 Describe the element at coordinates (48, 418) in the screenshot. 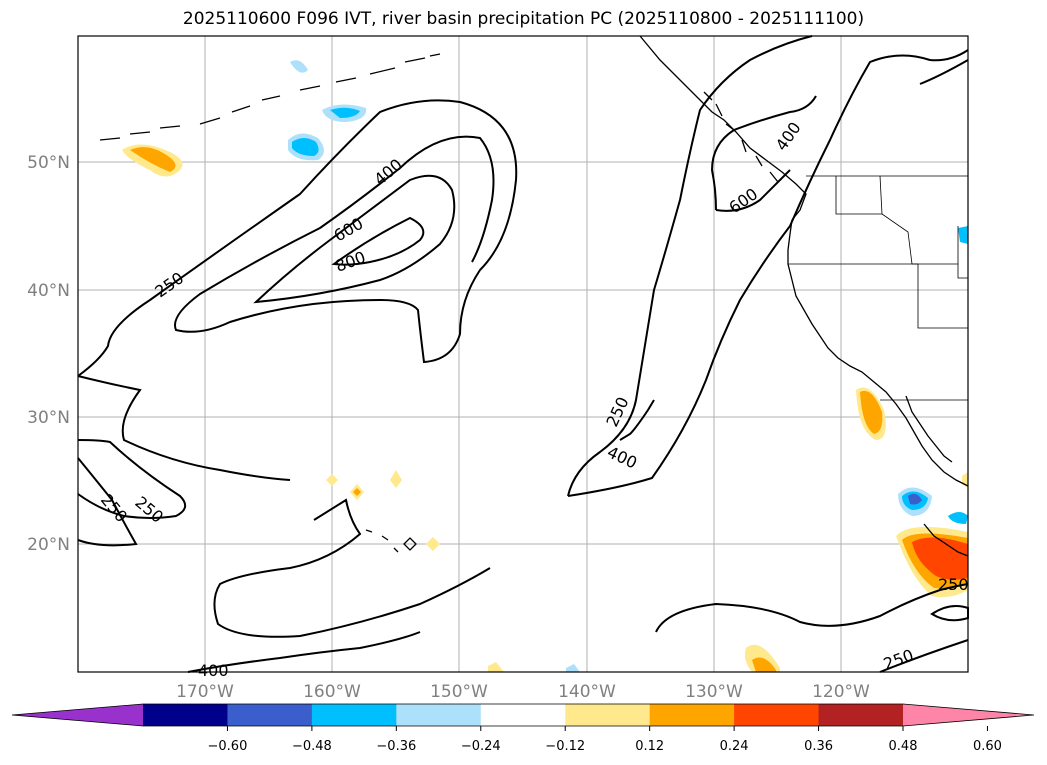

I see `lat-label: 30°N` at that location.